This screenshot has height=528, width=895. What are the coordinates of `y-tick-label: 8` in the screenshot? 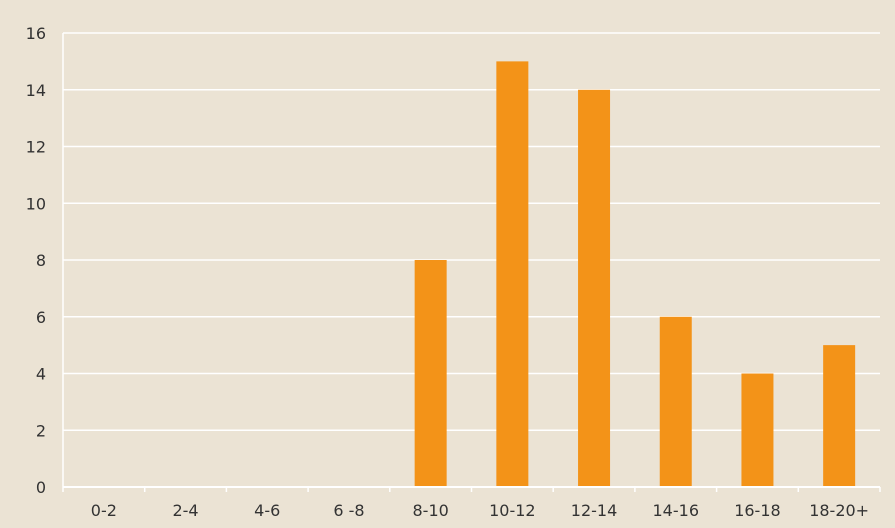 It's located at (41, 260).